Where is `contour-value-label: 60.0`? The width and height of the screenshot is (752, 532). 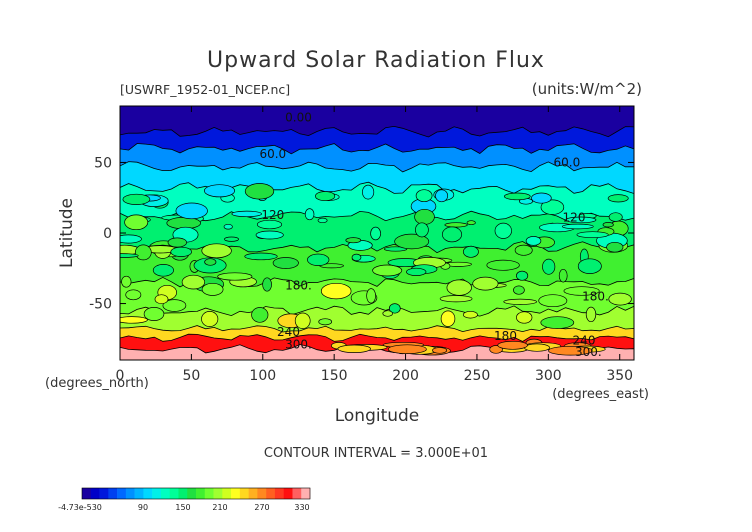
contour-value-label: 60.0 is located at coordinates (567, 163).